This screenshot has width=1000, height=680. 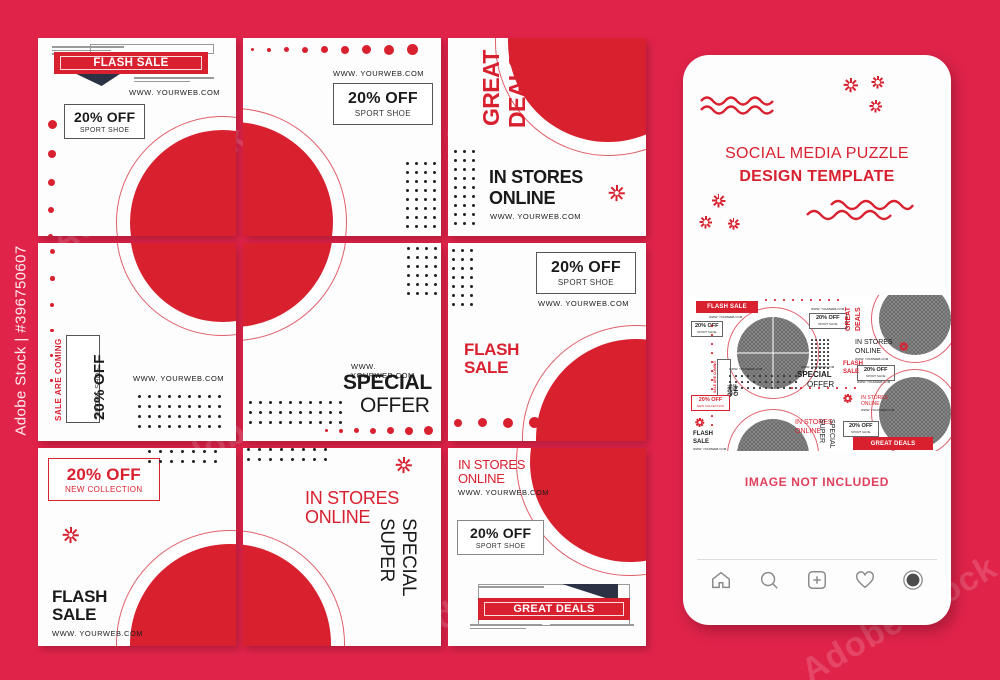 What do you see at coordinates (817, 153) in the screenshot?
I see `title-line1: SOCIAL MEDIA PUZZLE` at bounding box center [817, 153].